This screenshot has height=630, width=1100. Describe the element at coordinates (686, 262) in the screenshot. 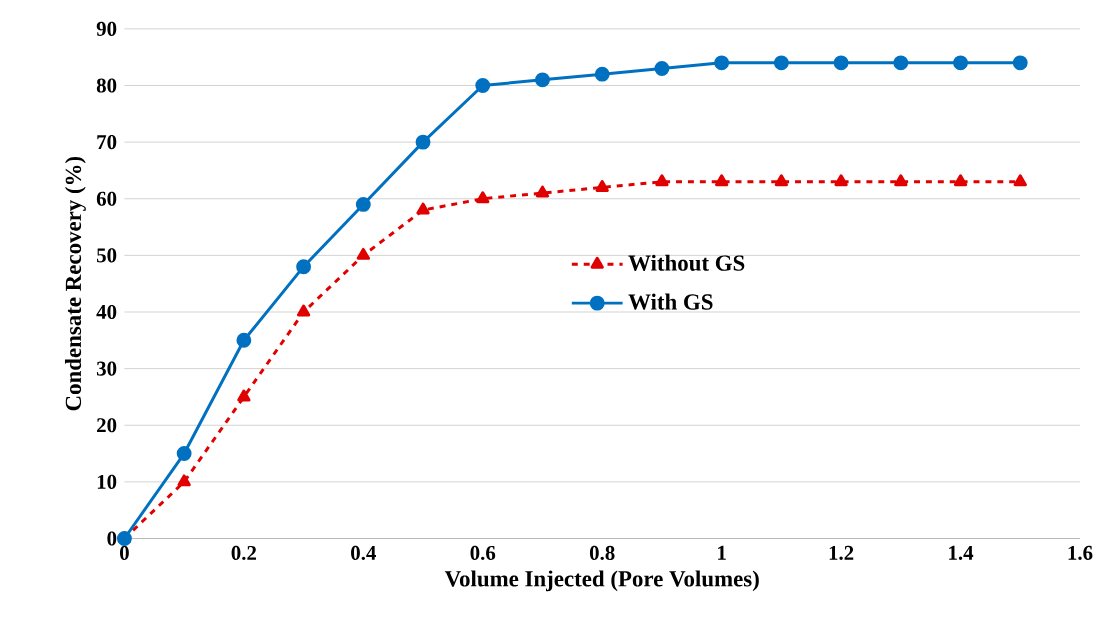

I see `legend-label: Without GS` at that location.